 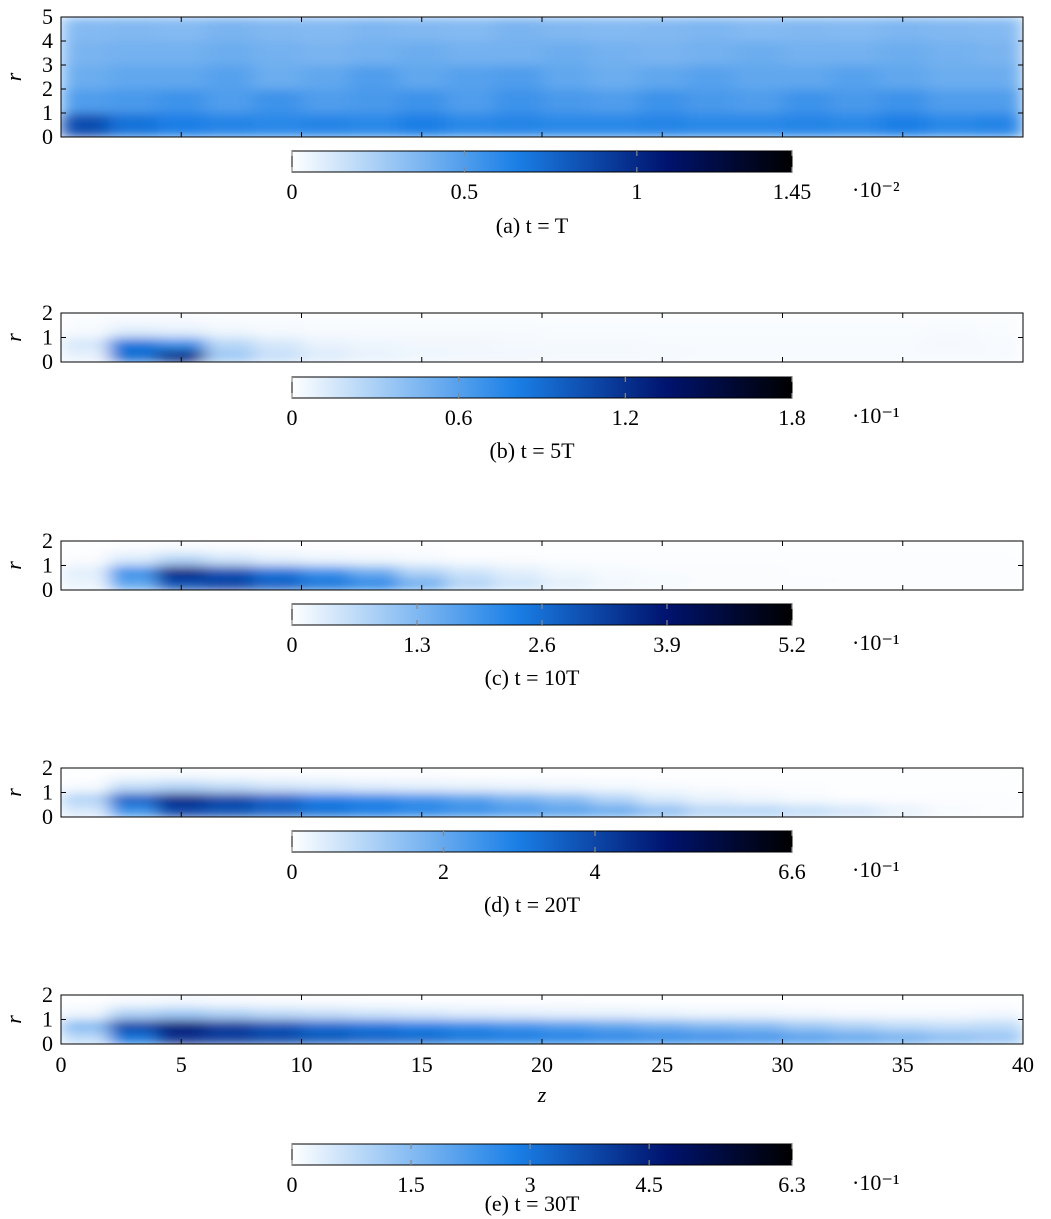 I want to click on colorbar-tick-label: 3.9, so click(x=667, y=644).